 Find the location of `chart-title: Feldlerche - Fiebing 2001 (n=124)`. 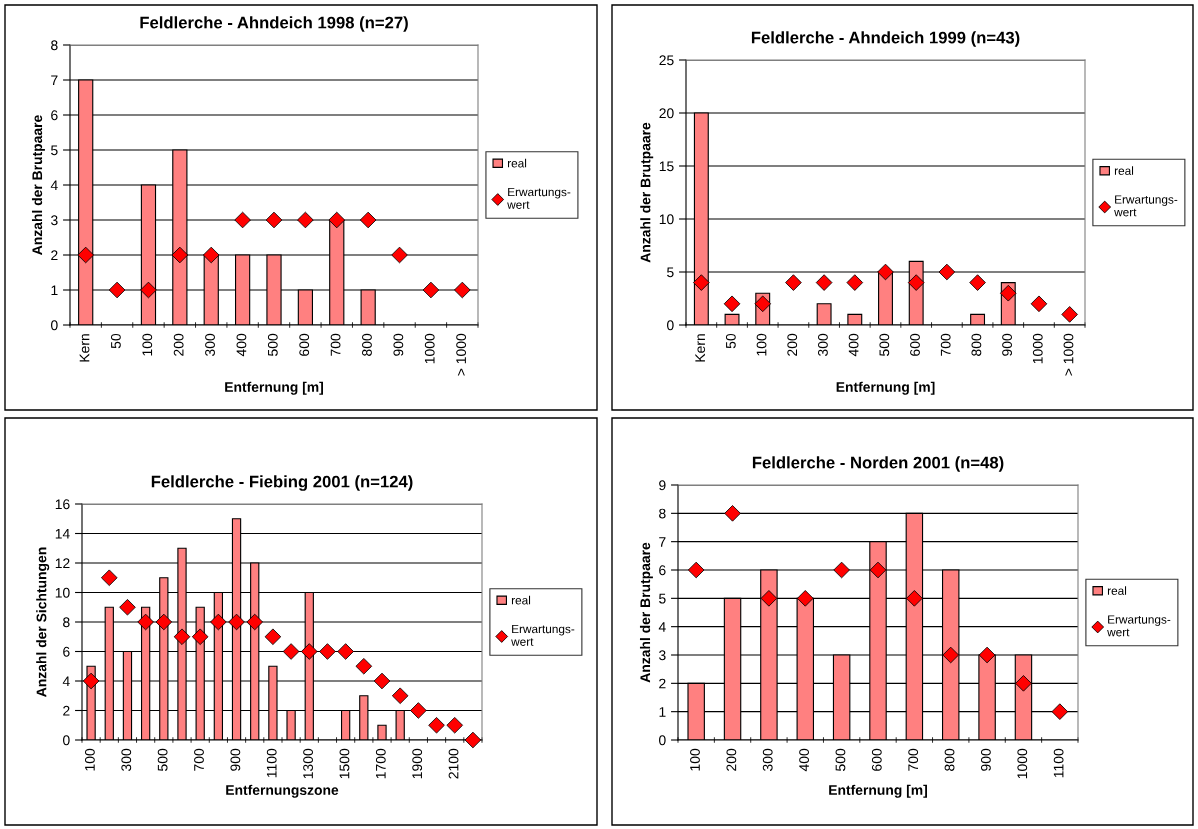

chart-title: Feldlerche - Fiebing 2001 (n=124) is located at coordinates (282, 483).